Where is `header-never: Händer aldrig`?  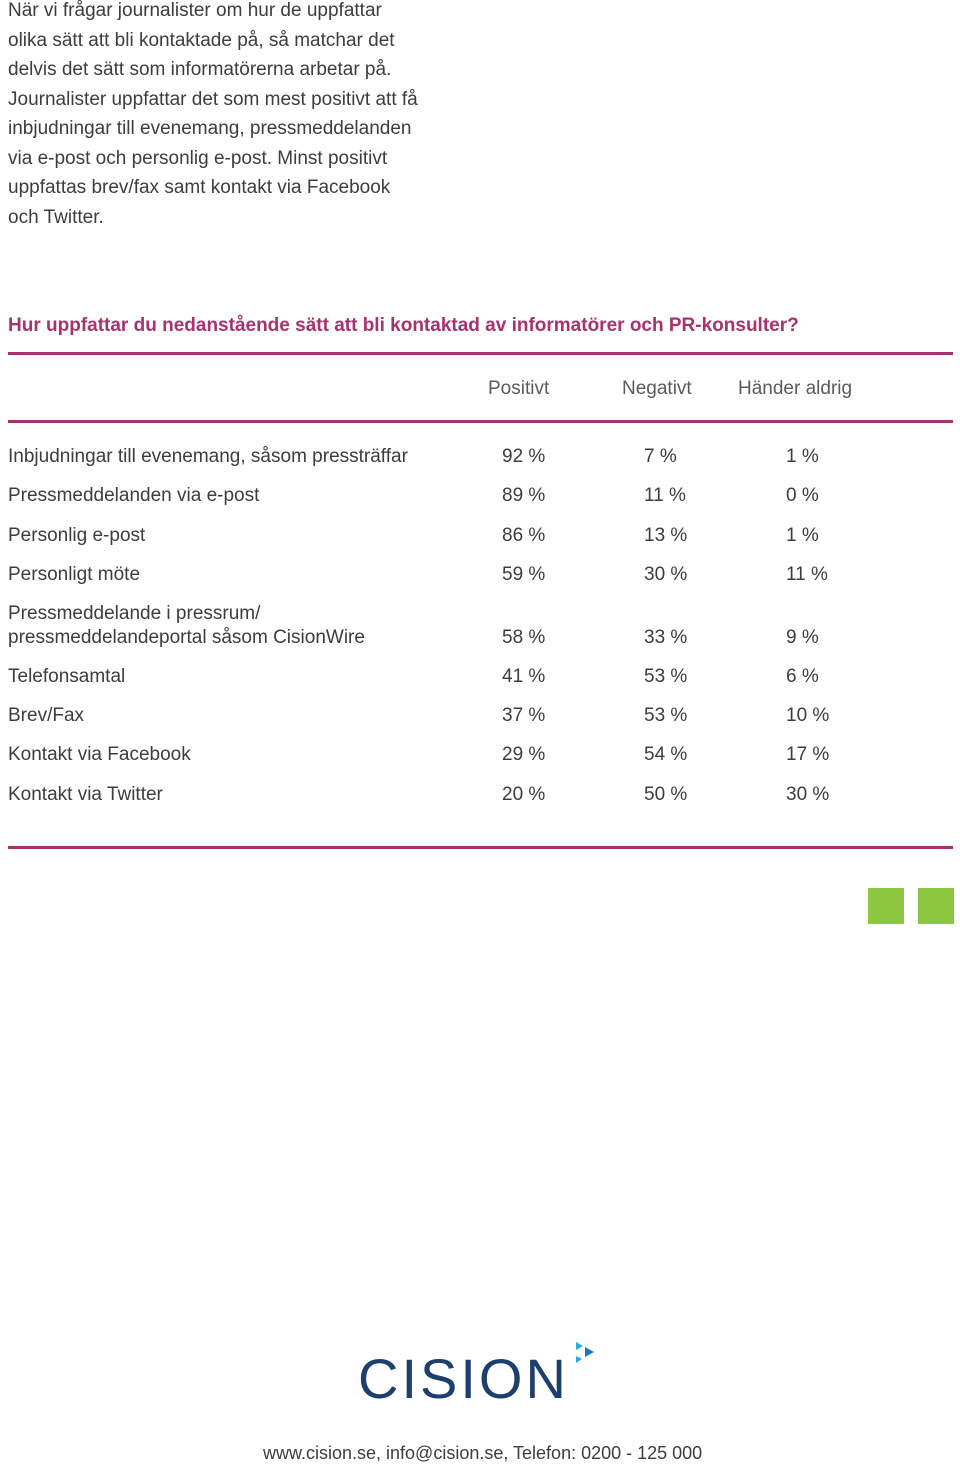 header-never: Händer aldrig is located at coordinates (795, 388).